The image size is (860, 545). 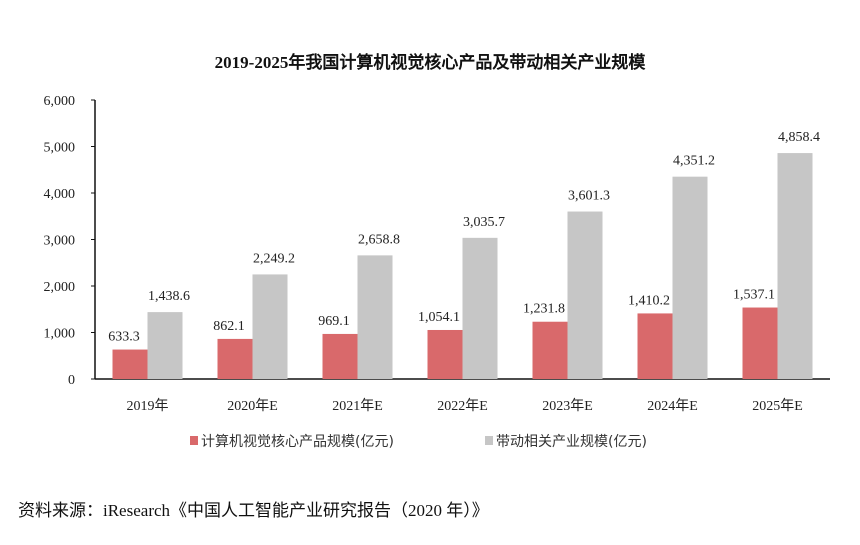 What do you see at coordinates (799, 137) in the screenshot?
I see `data-label: 4,858.4` at bounding box center [799, 137].